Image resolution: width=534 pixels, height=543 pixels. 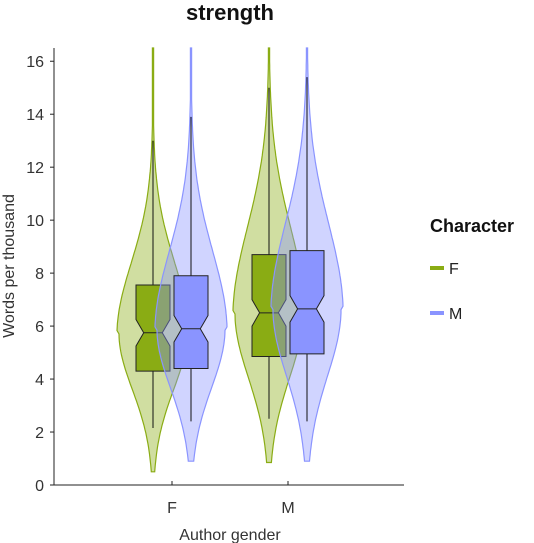 What do you see at coordinates (230, 12) in the screenshot?
I see `chart-title: strength` at bounding box center [230, 12].